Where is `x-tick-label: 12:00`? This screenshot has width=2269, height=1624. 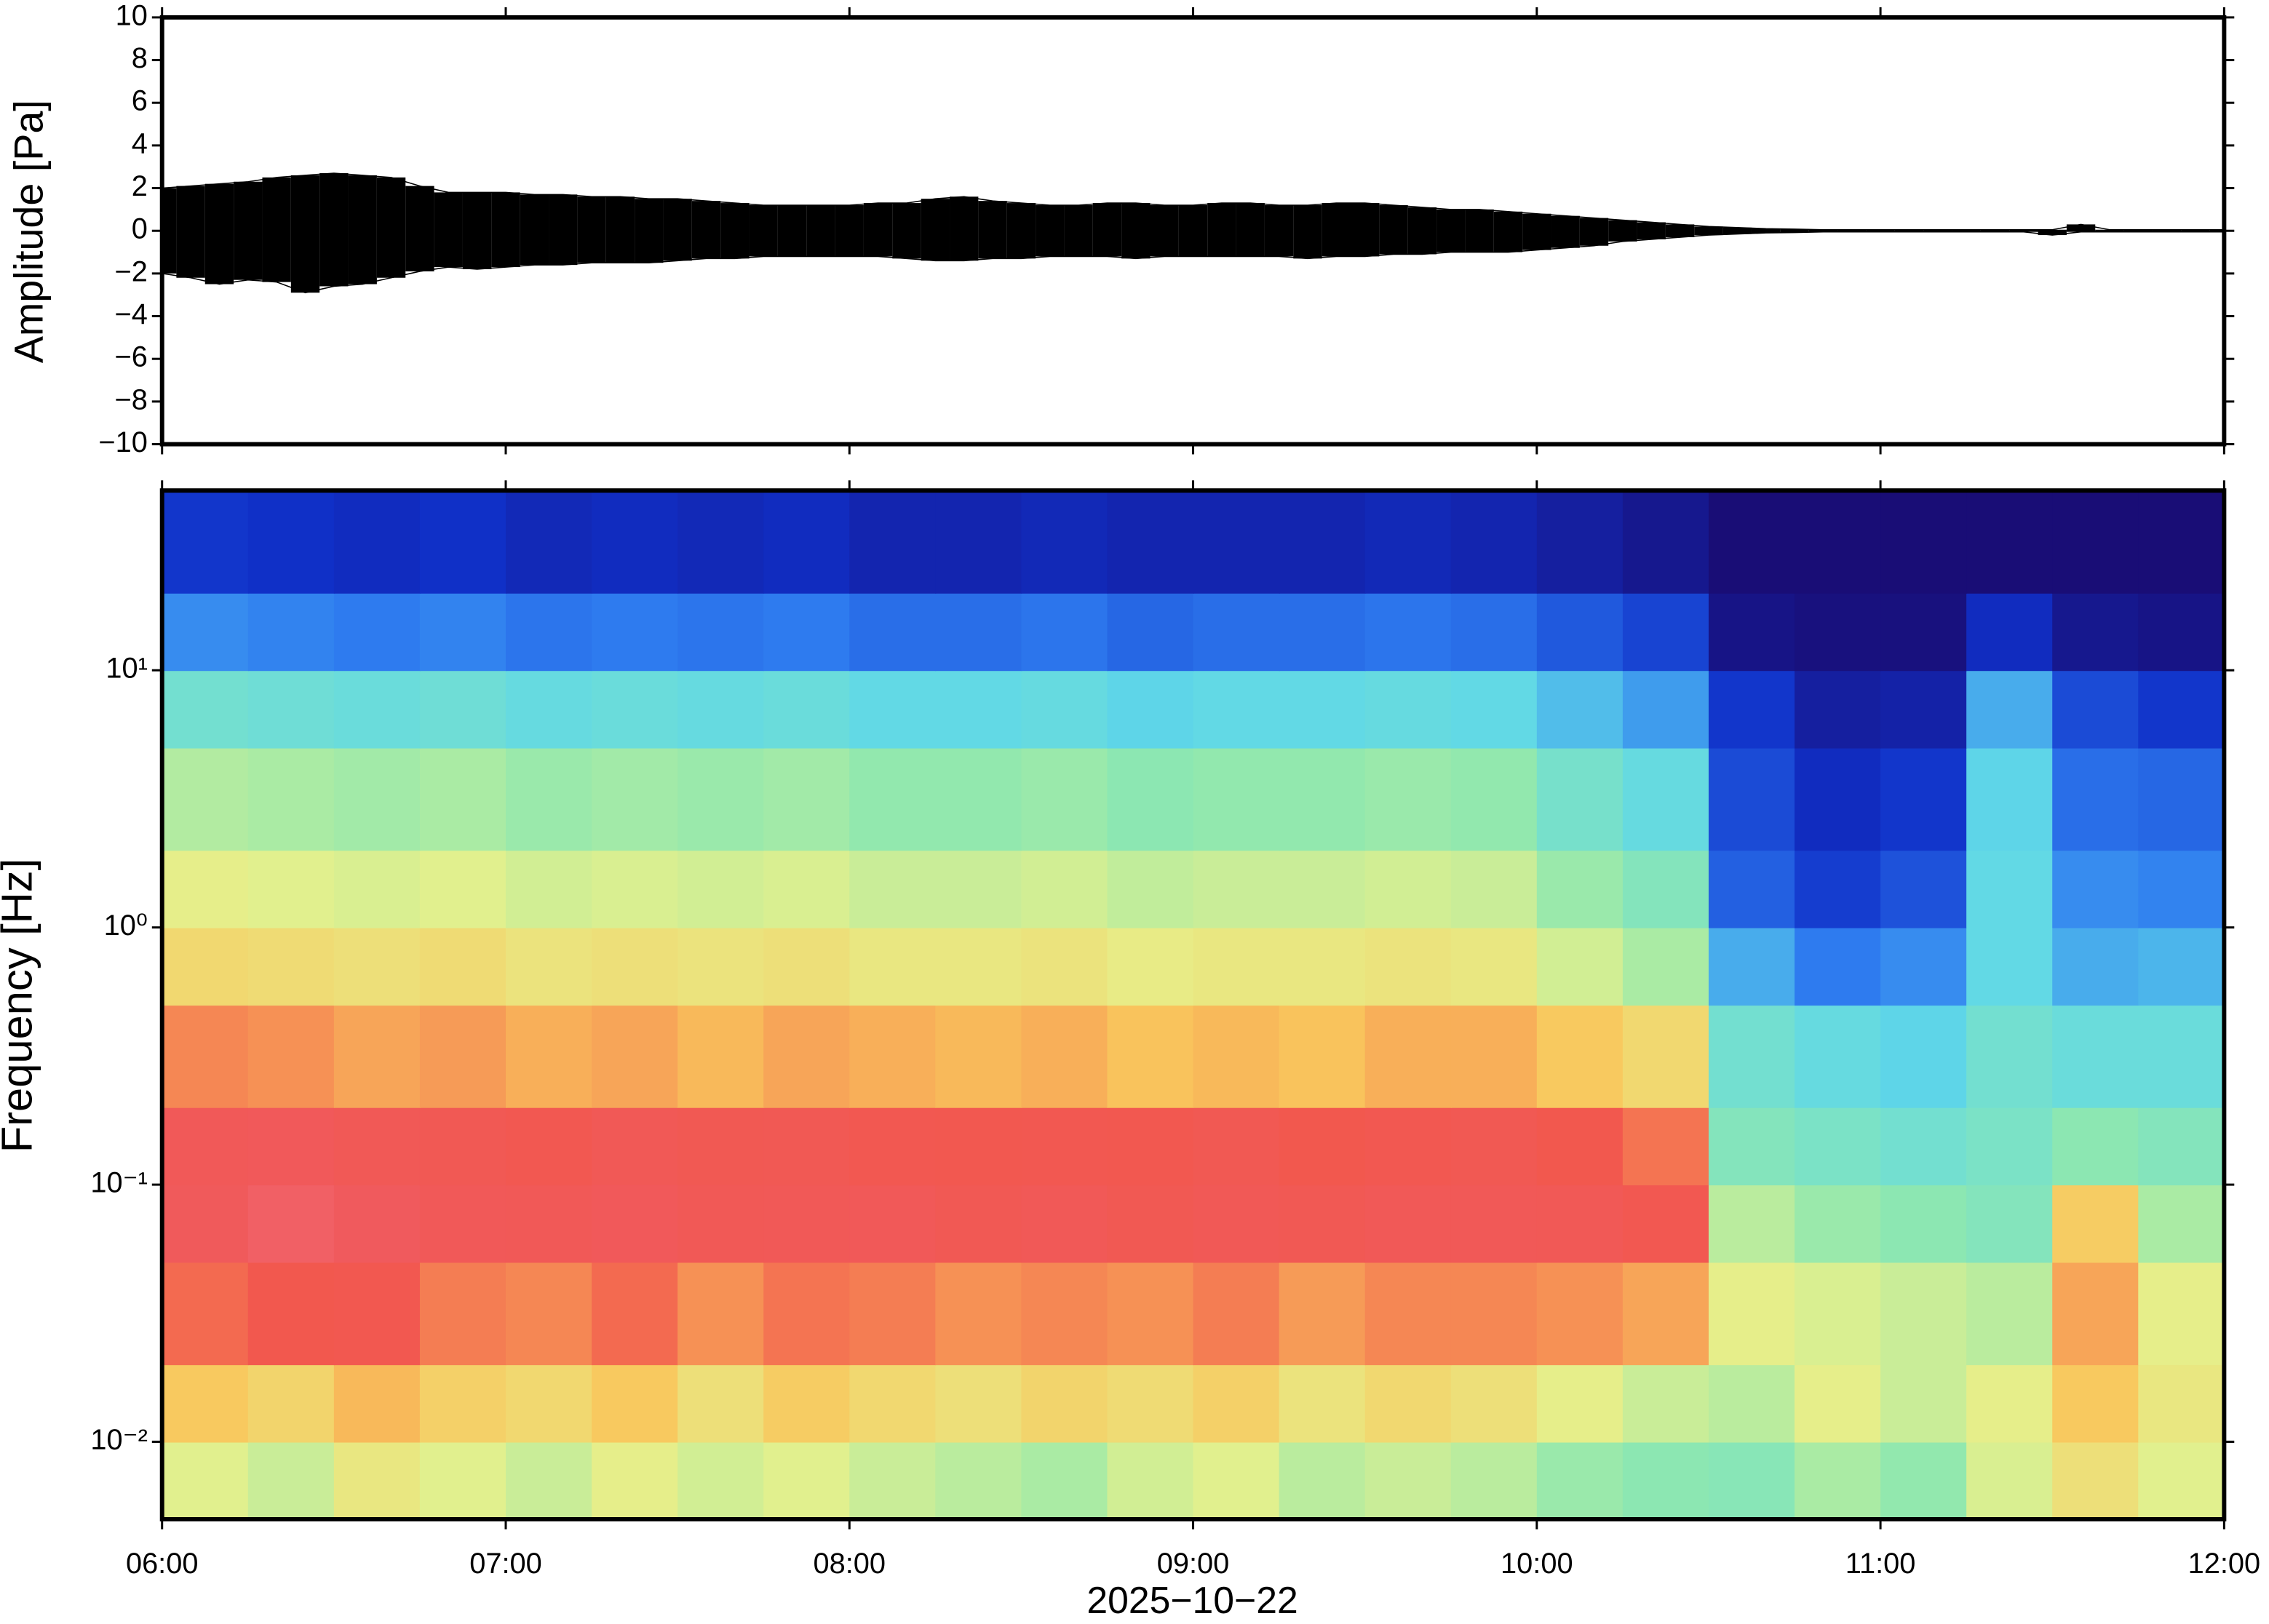 x-tick-label: 12:00 is located at coordinates (2224, 1564).